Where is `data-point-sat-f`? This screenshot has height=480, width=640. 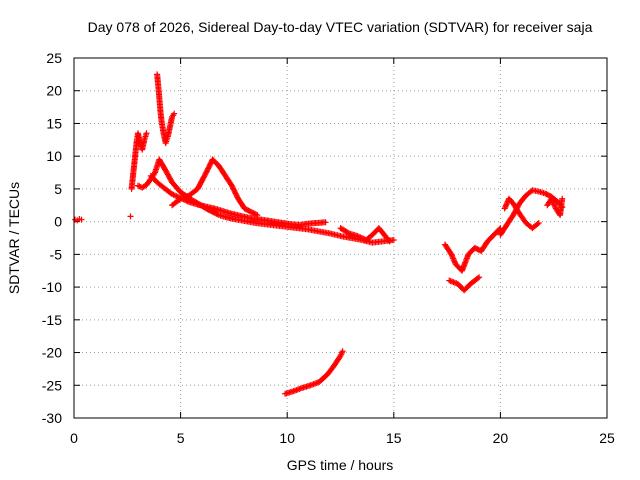
data-point-sat-f is located at coordinates (325, 222).